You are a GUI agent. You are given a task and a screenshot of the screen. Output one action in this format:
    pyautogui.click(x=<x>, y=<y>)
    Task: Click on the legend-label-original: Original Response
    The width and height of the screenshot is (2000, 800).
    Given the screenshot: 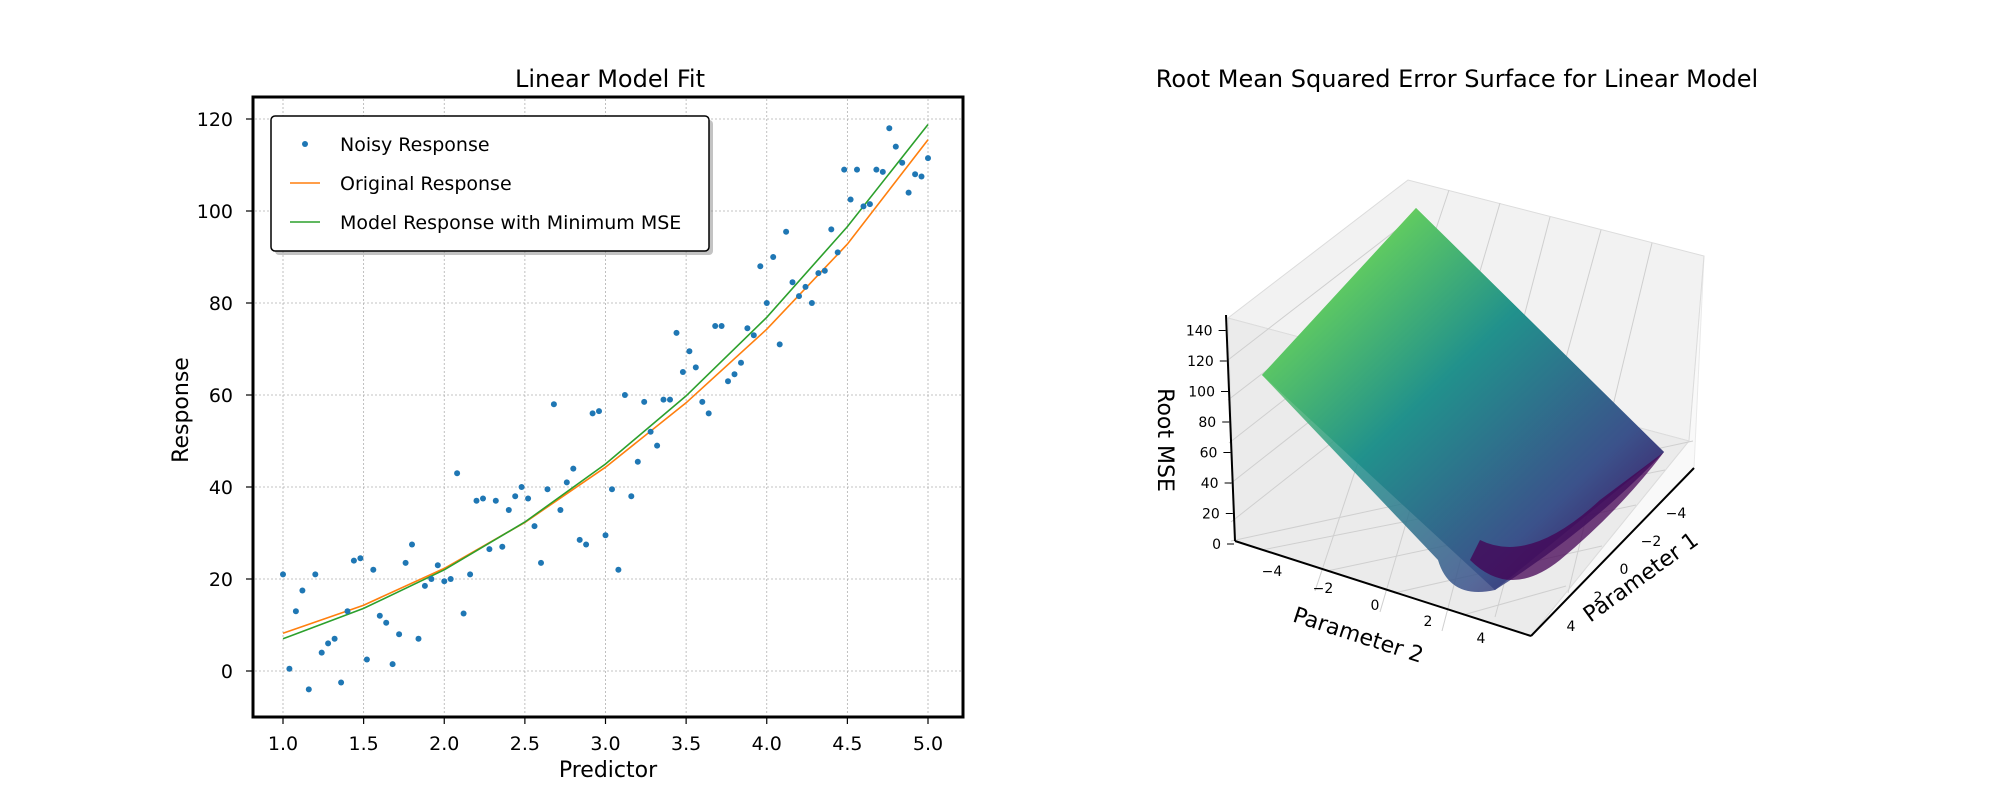 What is the action you would take?
    pyautogui.click(x=426, y=184)
    